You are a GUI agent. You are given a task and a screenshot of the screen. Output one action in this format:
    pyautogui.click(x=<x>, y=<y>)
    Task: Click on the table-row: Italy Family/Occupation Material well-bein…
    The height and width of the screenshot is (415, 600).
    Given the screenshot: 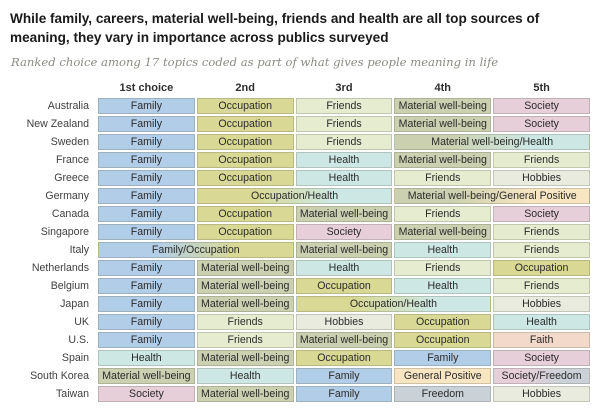 What is the action you would take?
    pyautogui.click(x=300, y=249)
    